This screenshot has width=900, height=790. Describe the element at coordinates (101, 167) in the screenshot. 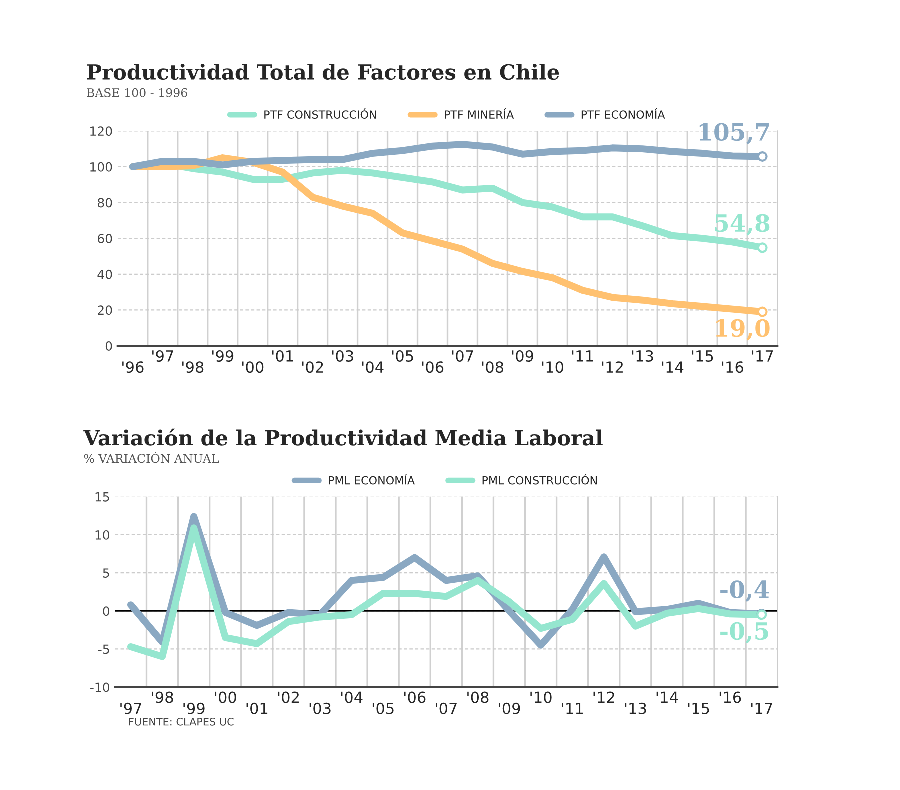

I see `y-tick-label: 100` at that location.